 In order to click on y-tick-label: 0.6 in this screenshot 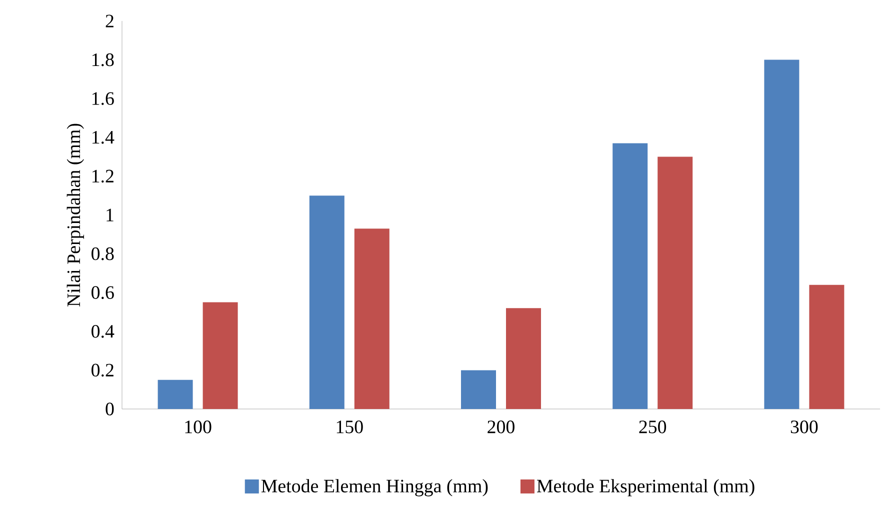, I will do `click(103, 293)`.